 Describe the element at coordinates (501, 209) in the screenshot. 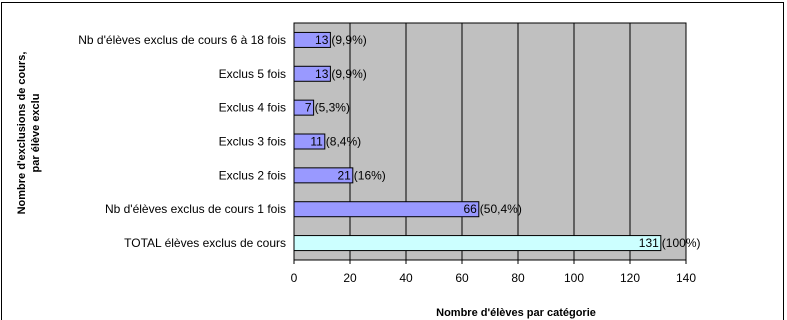

I see `data-label-percent-5: (50,4%)` at that location.